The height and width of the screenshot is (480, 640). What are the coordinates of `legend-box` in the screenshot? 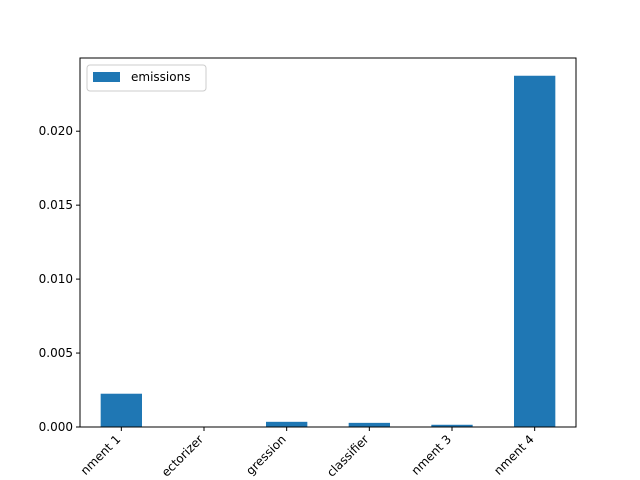 It's located at (146, 78).